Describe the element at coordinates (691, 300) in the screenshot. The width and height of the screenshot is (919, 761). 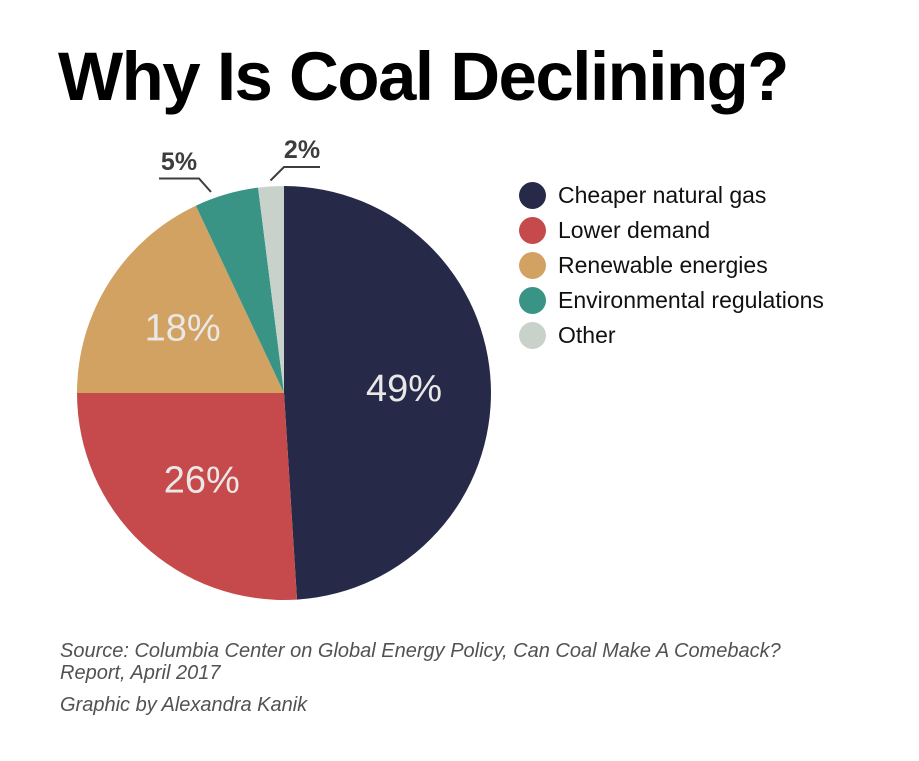
I see `legend-label: Environmental regulations` at that location.